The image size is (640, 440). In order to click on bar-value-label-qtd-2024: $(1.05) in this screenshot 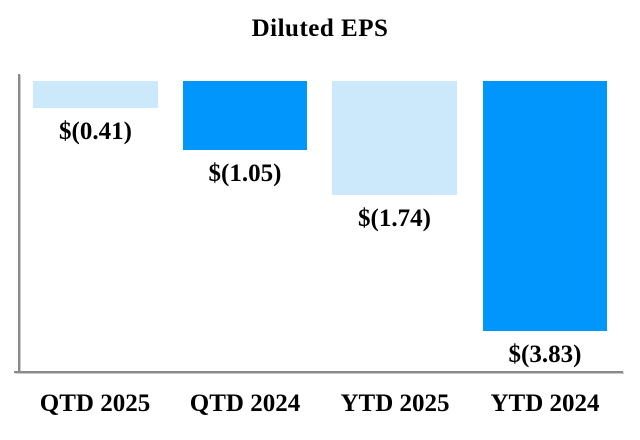, I will do `click(245, 173)`.